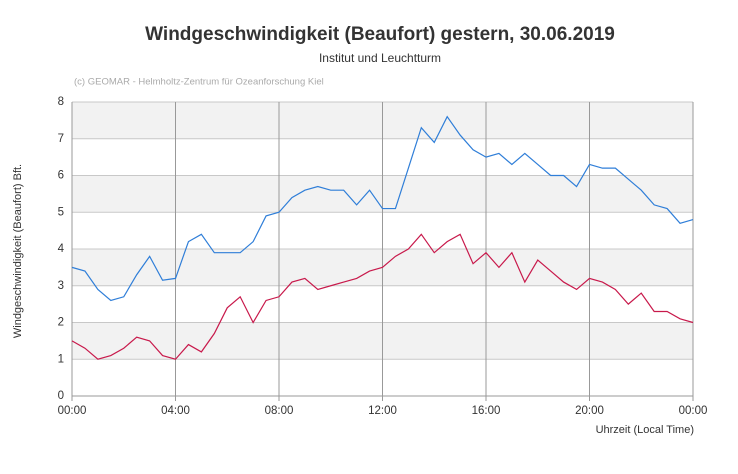 This screenshot has height=474, width=738. Describe the element at coordinates (486, 411) in the screenshot. I see `x-tick-label: 16:00` at that location.